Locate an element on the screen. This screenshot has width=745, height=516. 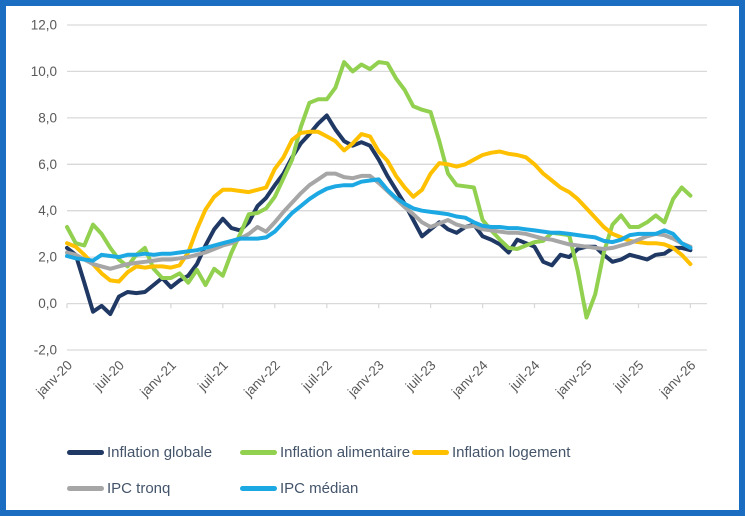
x-axis-label: juil-21 is located at coordinates (212, 376).